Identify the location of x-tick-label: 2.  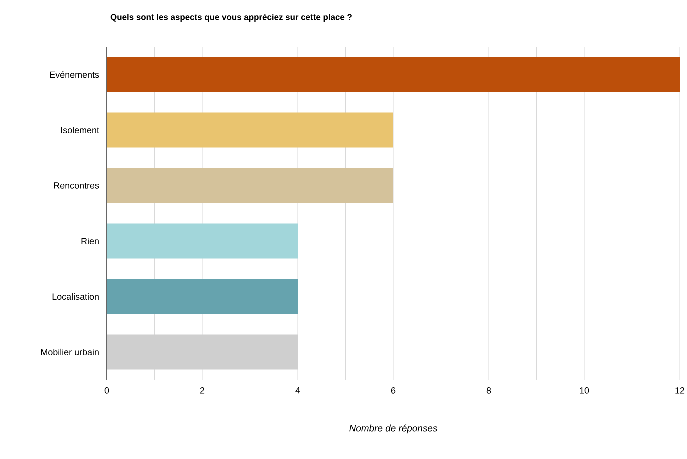
(202, 391).